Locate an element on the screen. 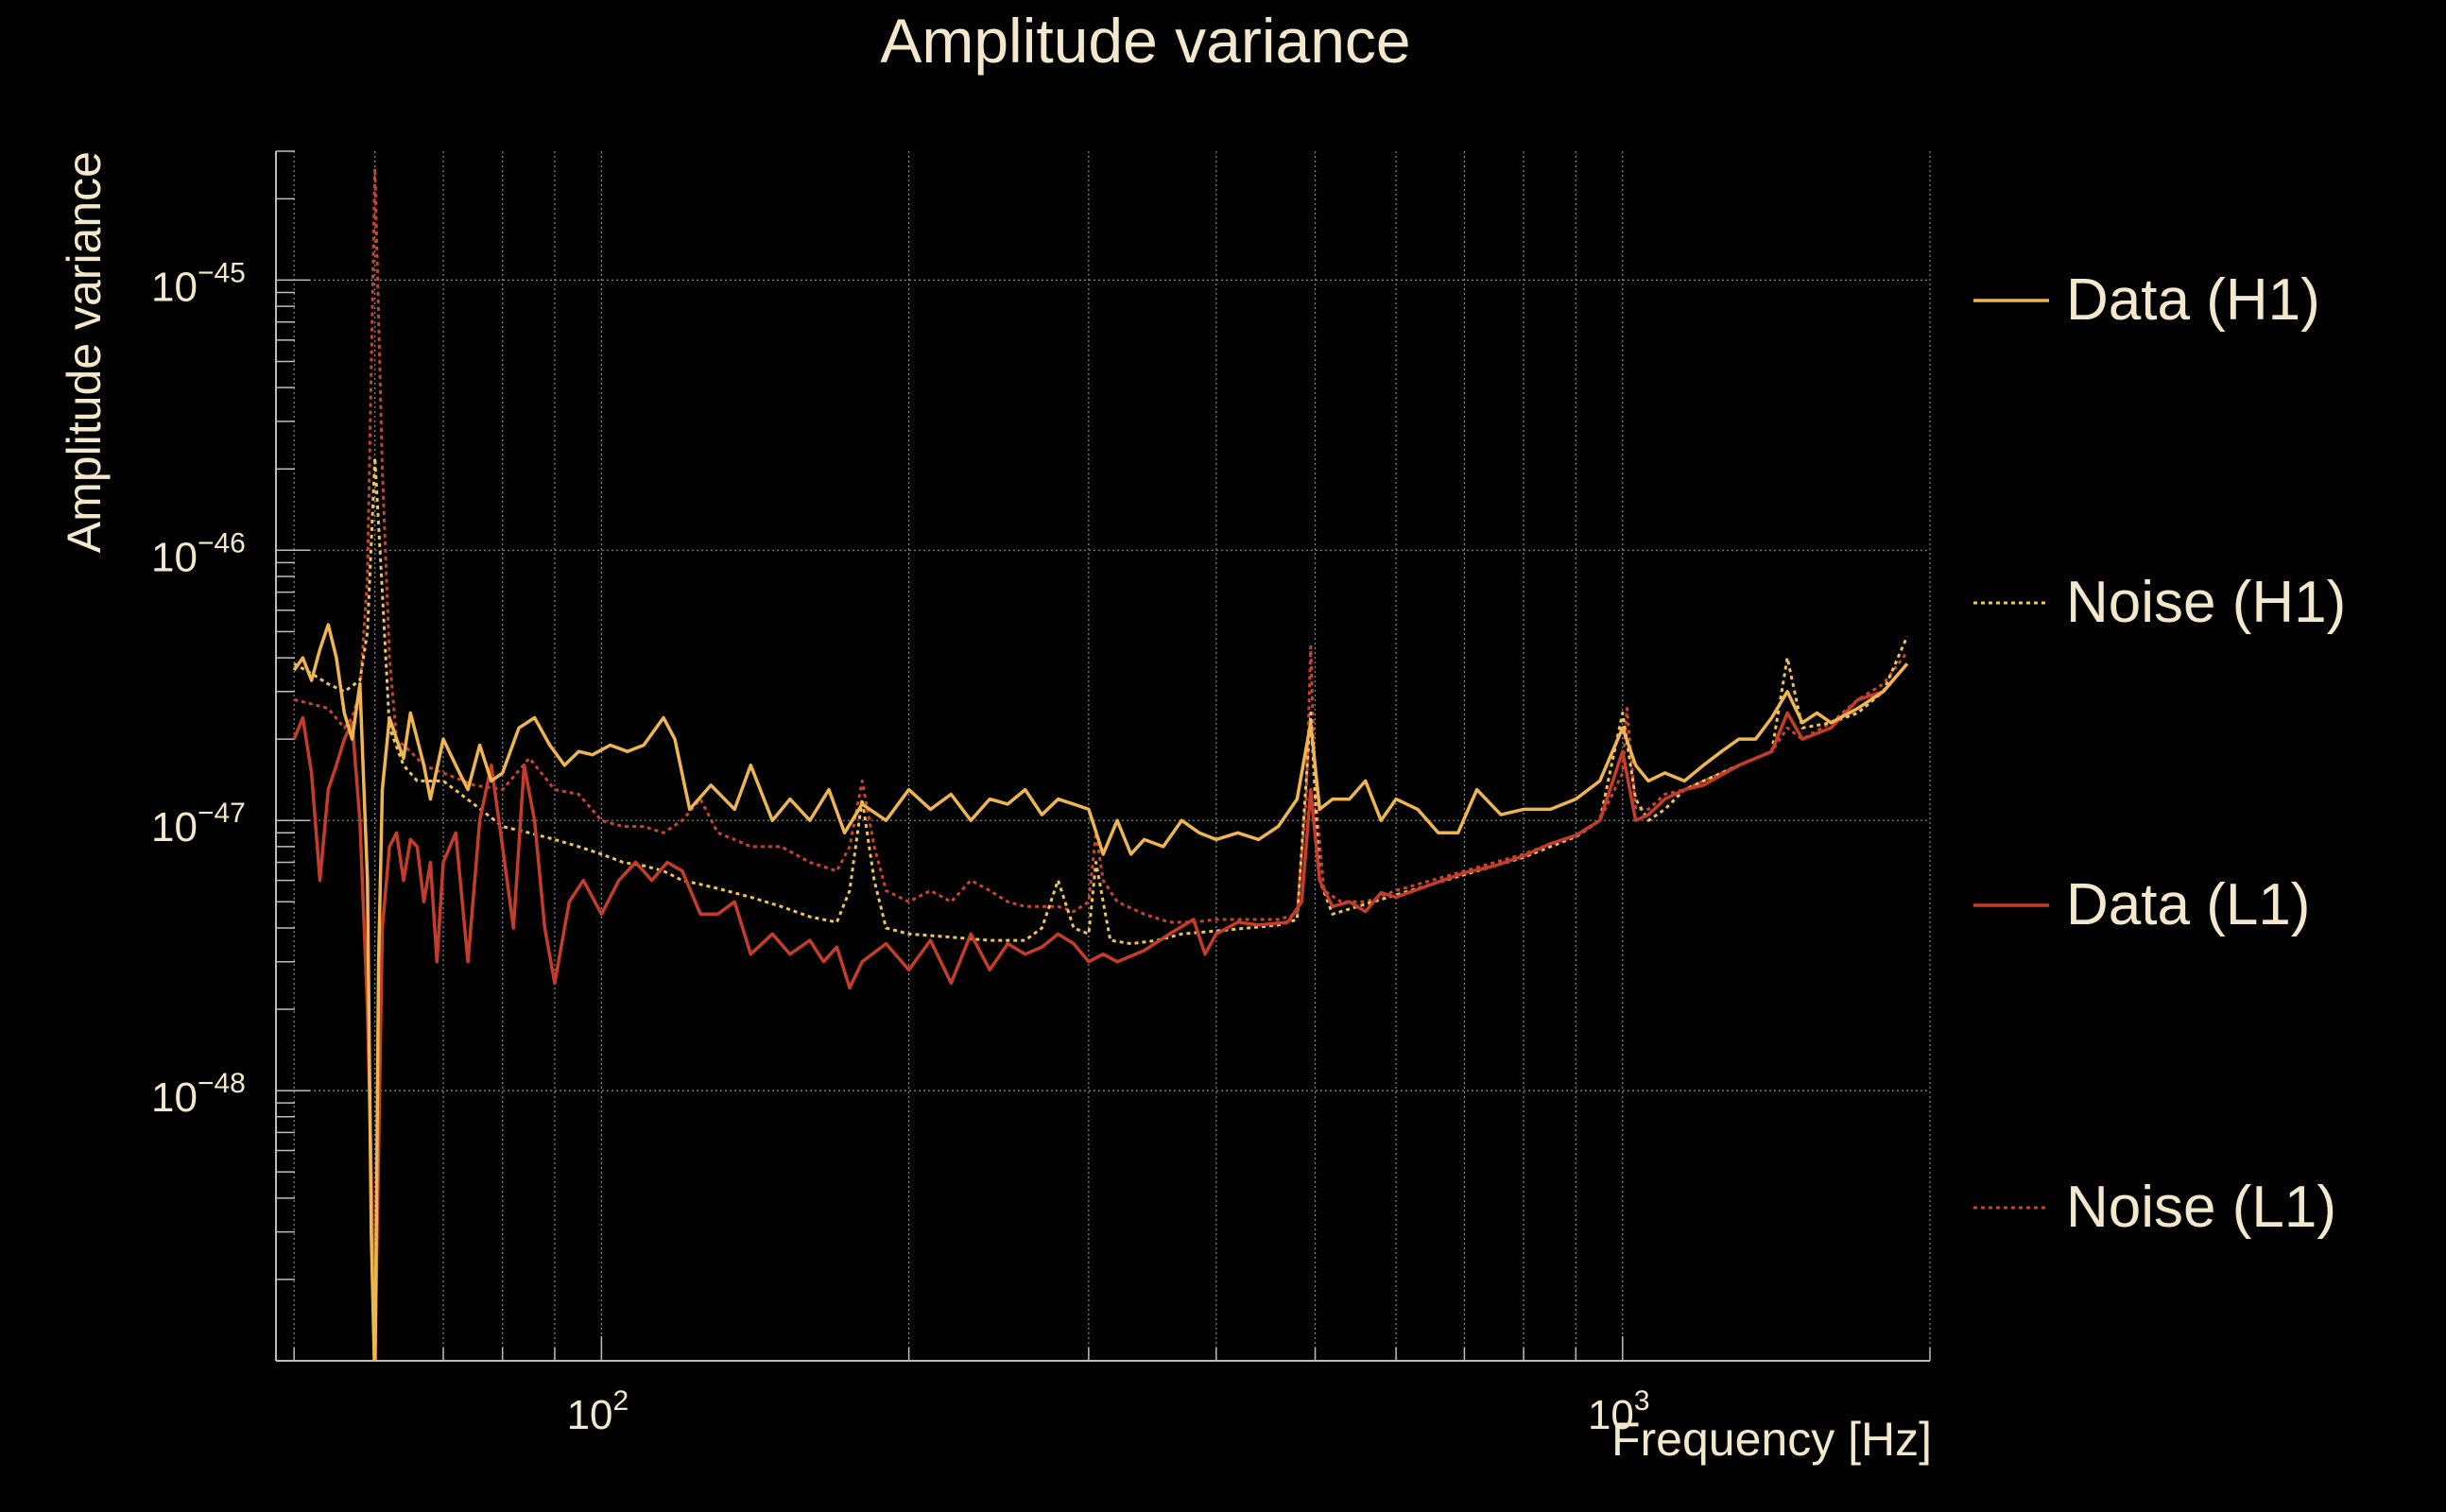 The width and height of the screenshot is (2446, 1512). y-tick-label-exponent: −46 is located at coordinates (222, 542).